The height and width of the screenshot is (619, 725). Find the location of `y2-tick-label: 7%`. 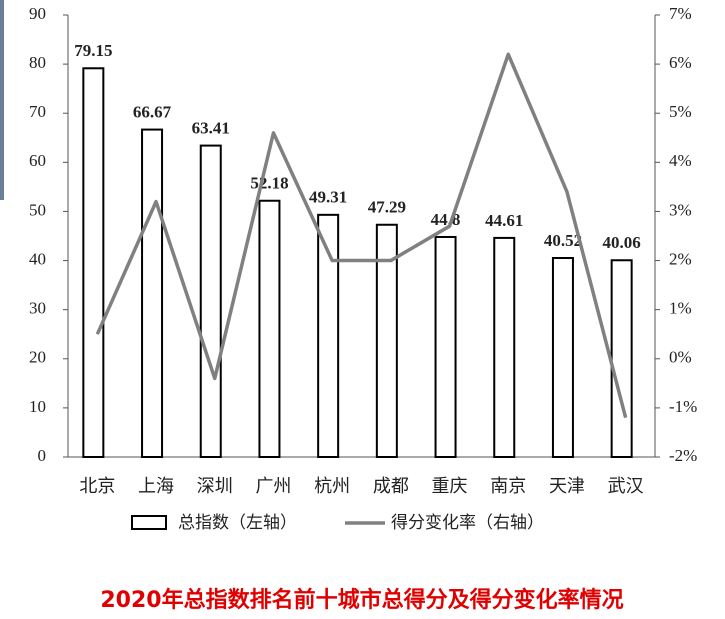

y2-tick-label: 7% is located at coordinates (680, 13).